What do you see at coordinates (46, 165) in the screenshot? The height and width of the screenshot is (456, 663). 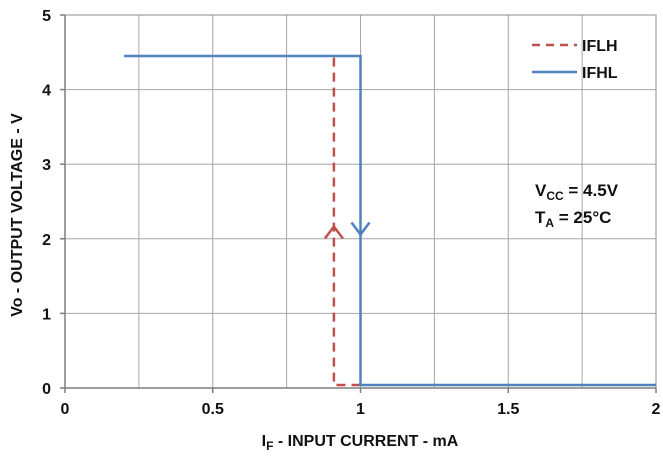 I see `y-tick-label: 3` at bounding box center [46, 165].